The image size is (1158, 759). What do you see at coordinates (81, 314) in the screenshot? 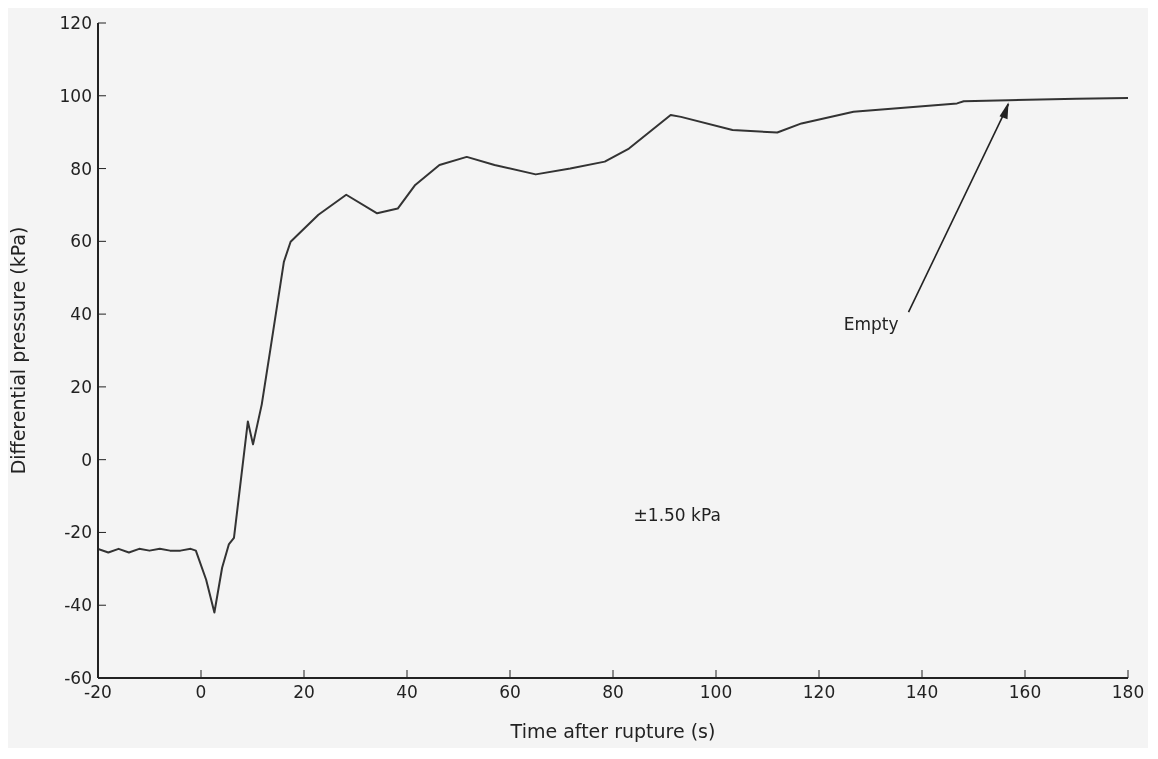
I see `y-tick-label: 40` at bounding box center [81, 314].